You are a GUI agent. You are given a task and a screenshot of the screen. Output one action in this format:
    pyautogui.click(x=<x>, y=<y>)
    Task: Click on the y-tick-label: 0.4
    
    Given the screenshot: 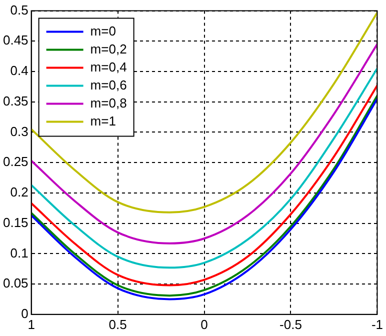 What is the action you would take?
    pyautogui.click(x=19, y=70)
    